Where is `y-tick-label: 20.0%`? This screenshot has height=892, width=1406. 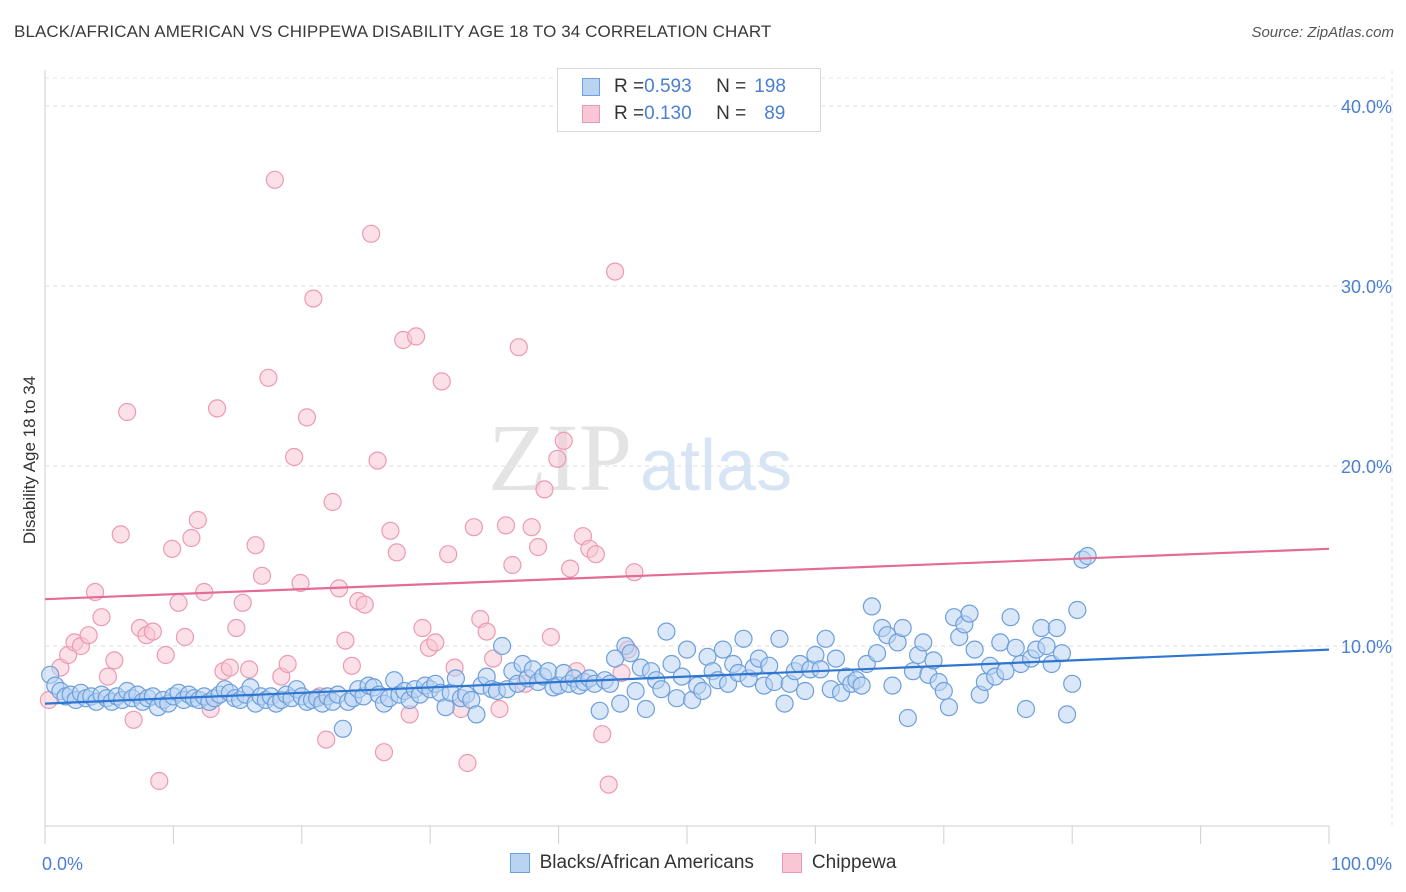 y-tick-label: 20.0% is located at coordinates (1366, 467).